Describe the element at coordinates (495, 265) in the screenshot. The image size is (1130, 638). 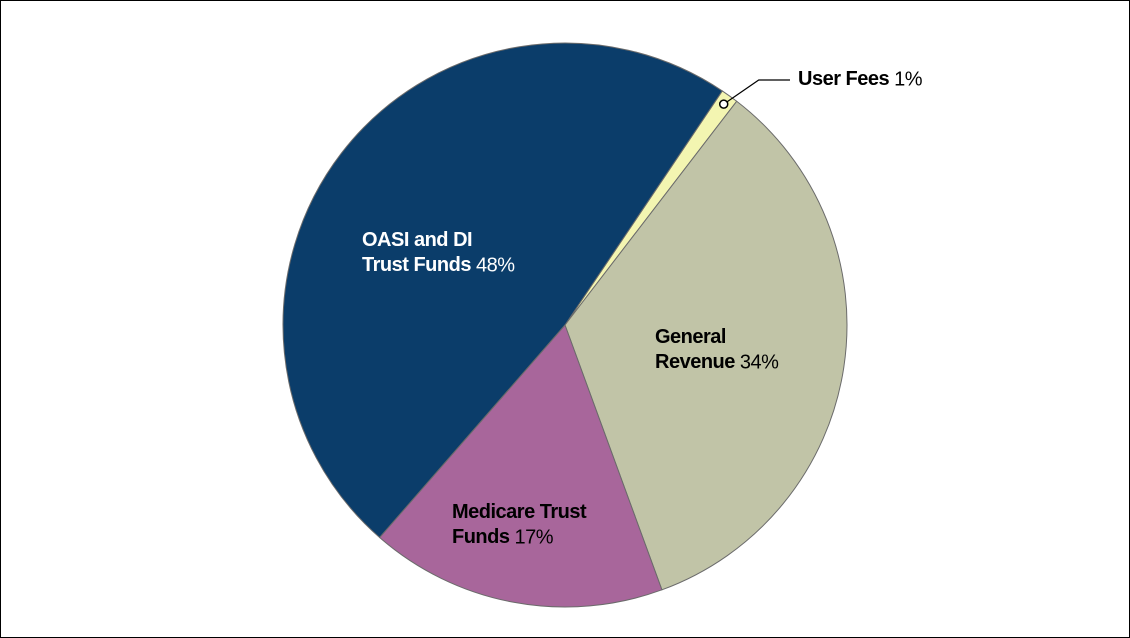
I see `value-label: 48%` at that location.